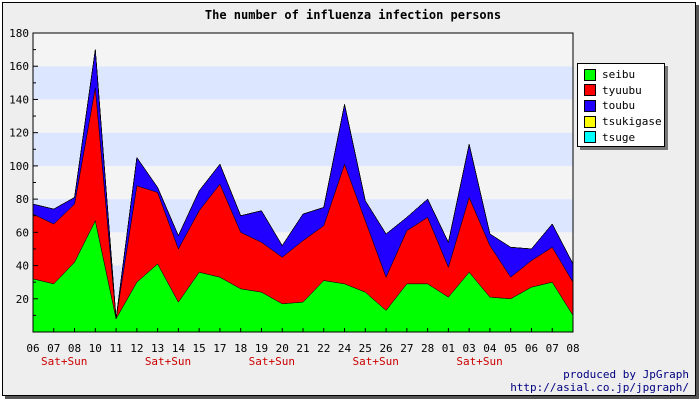  I want to click on legend-item-tsukigase: tsukigase, so click(623, 122).